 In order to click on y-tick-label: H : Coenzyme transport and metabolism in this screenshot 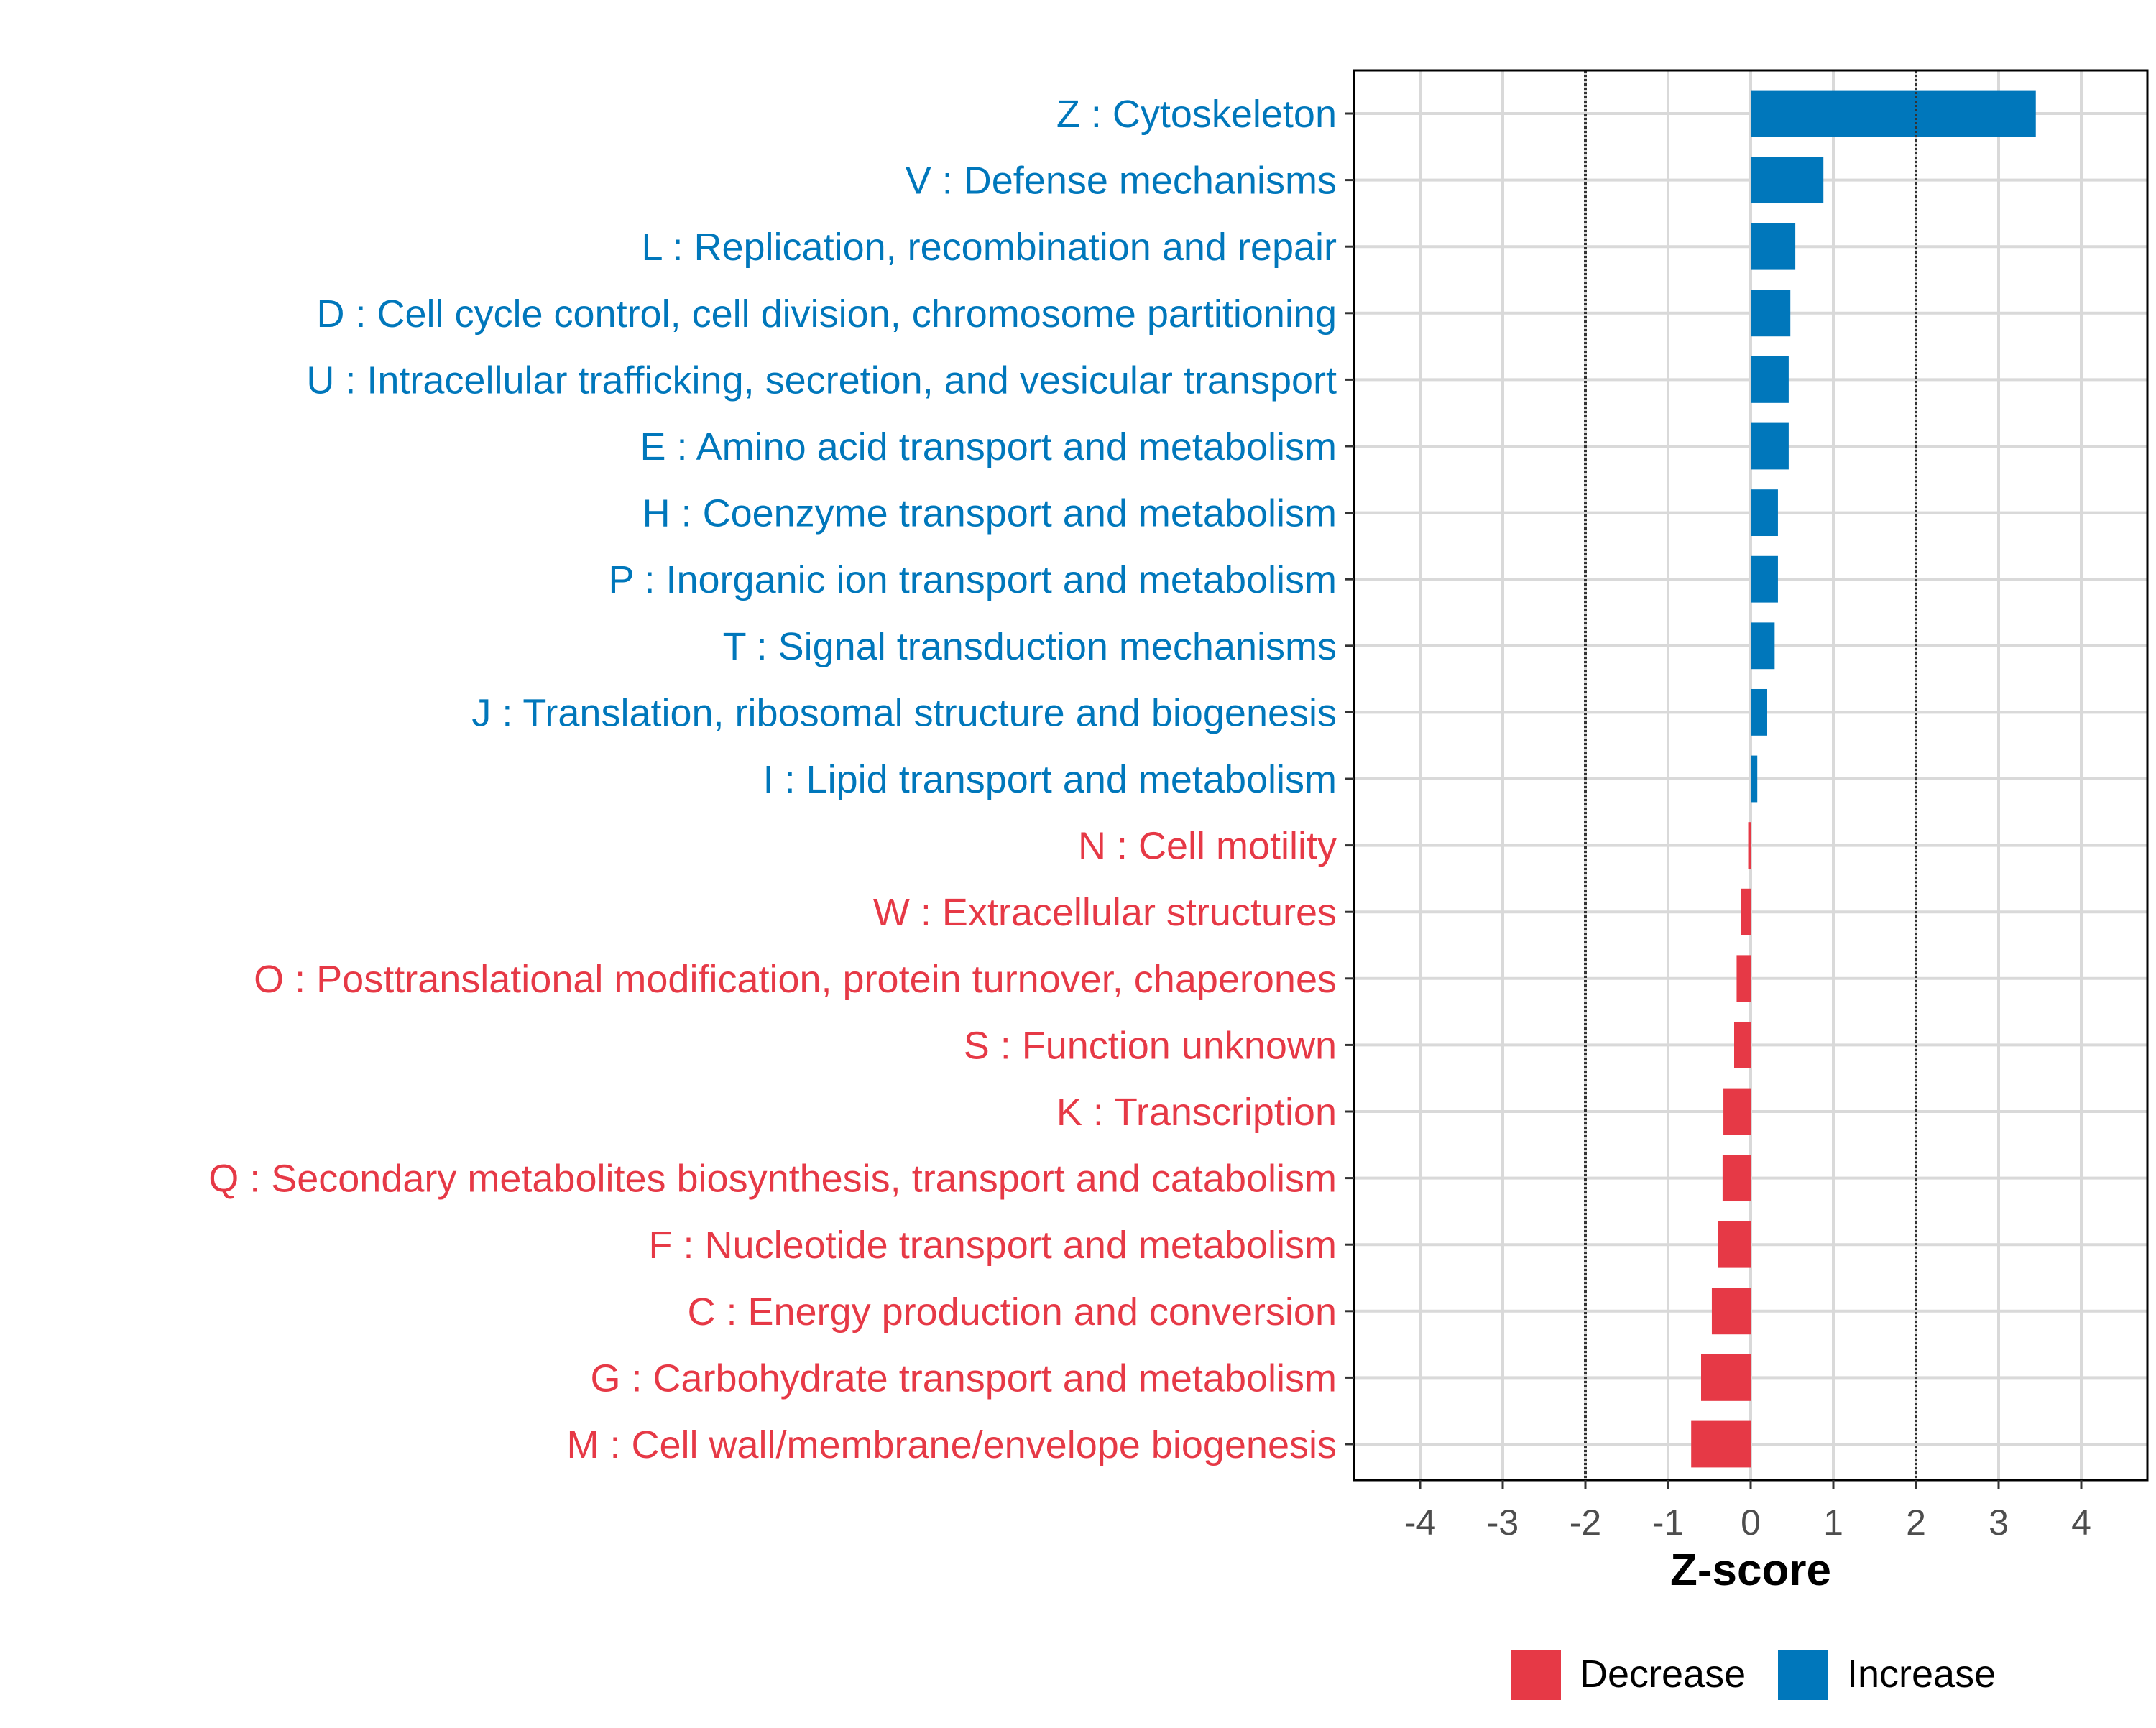, I will do `click(990, 513)`.